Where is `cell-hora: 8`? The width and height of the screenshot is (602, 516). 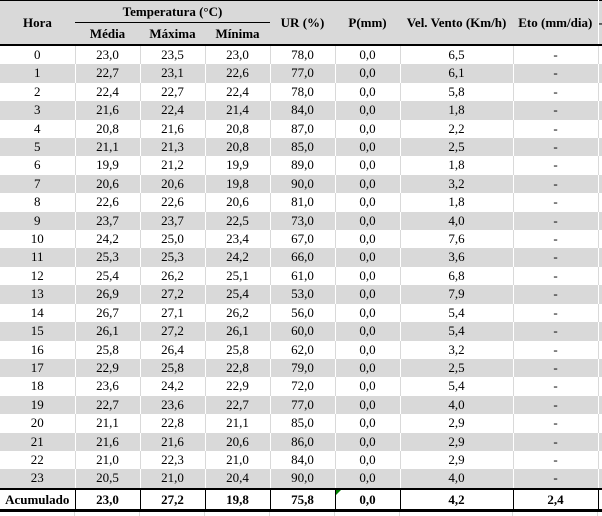 cell-hora: 8 is located at coordinates (38, 202).